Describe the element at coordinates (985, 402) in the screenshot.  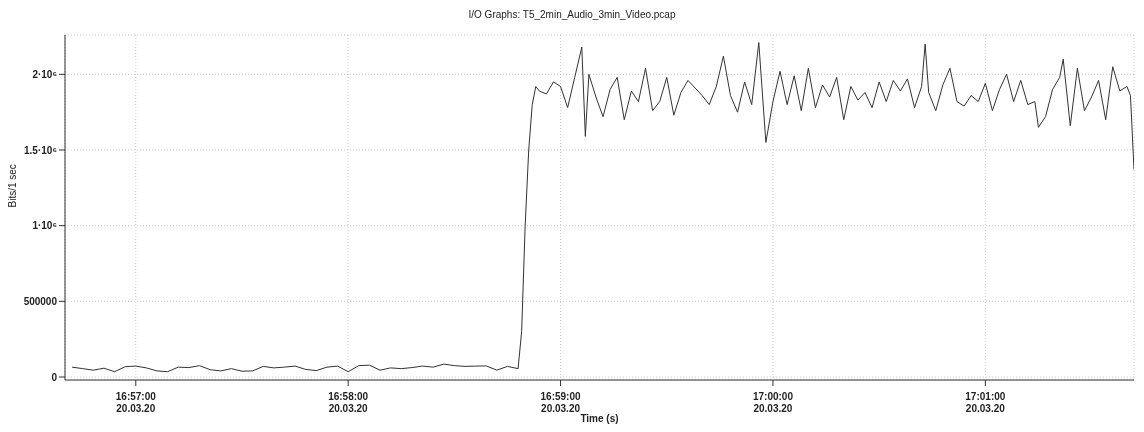
I see `x-tick-label: 17:01:00 20.03.20` at that location.